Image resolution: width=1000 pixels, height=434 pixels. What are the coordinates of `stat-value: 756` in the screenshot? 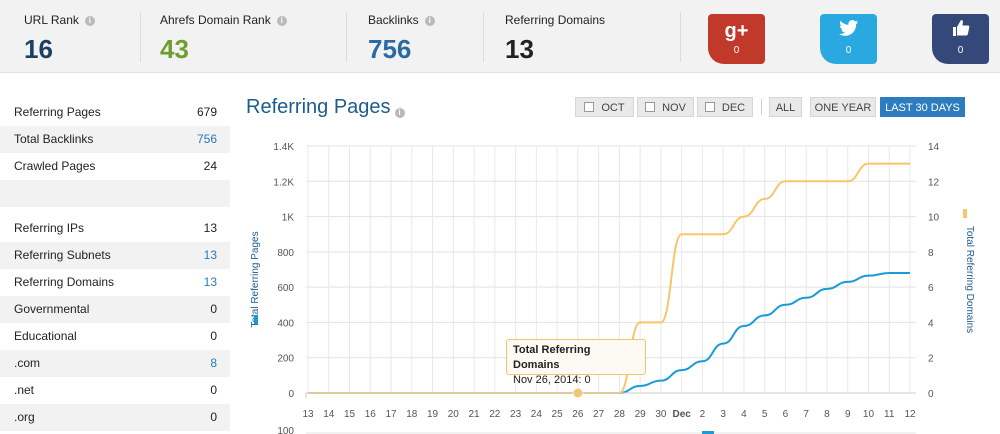 It's located at (390, 49).